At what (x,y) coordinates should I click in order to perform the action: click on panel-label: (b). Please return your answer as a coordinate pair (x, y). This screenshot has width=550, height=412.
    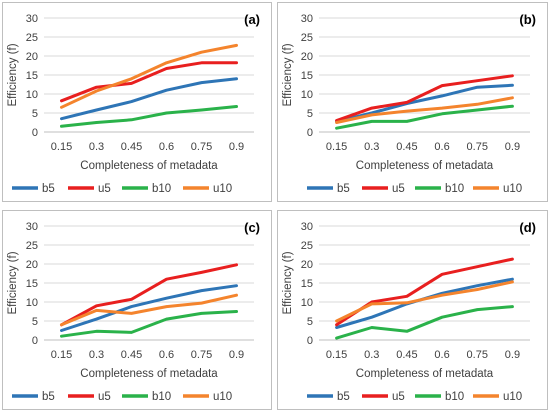
    Looking at the image, I should click on (527, 19).